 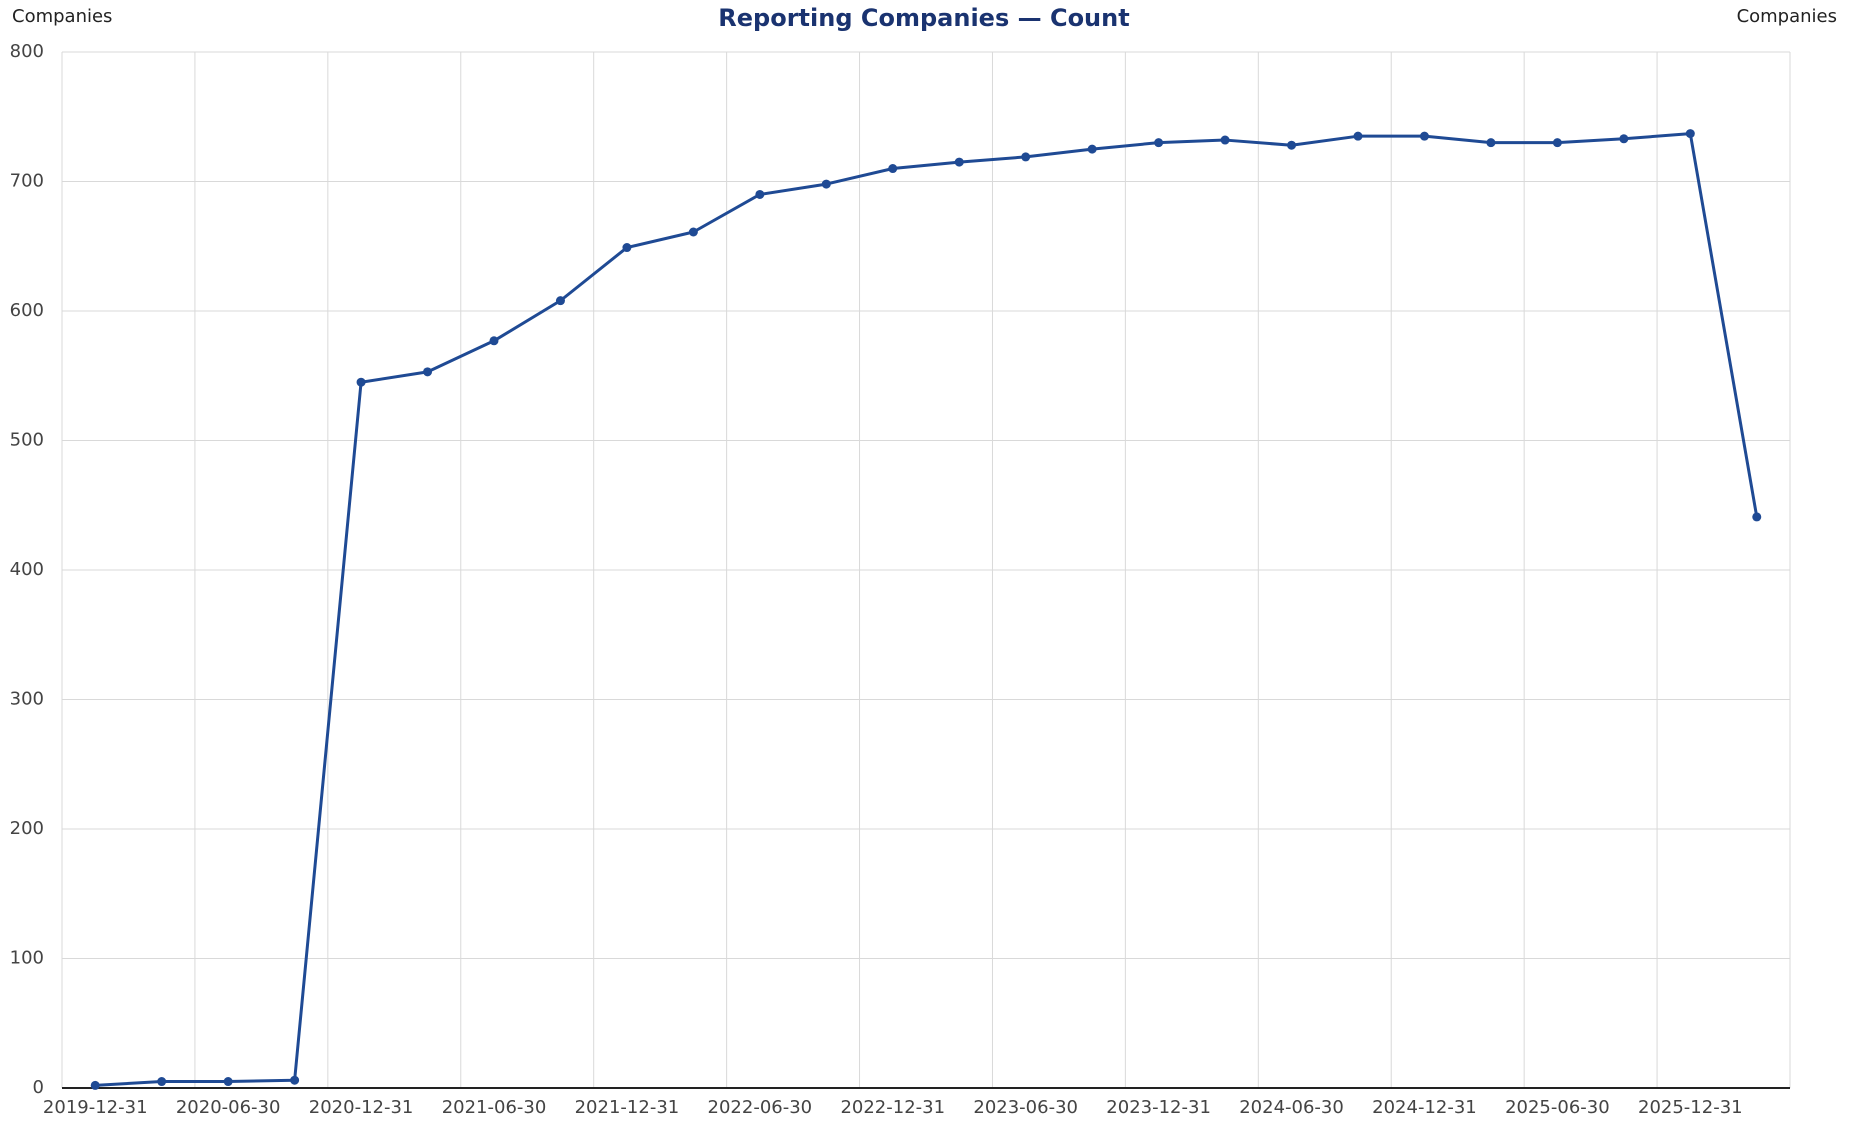 I want to click on y-tick-label: 500, so click(x=27, y=440).